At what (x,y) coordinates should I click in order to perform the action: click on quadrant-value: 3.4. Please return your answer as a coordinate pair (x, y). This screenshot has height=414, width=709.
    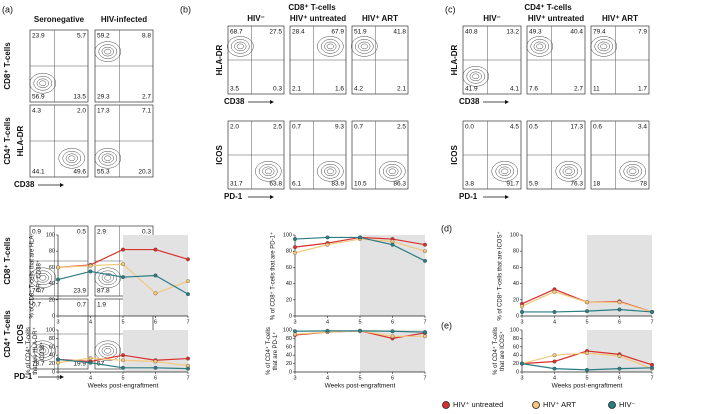
    Looking at the image, I should click on (642, 127).